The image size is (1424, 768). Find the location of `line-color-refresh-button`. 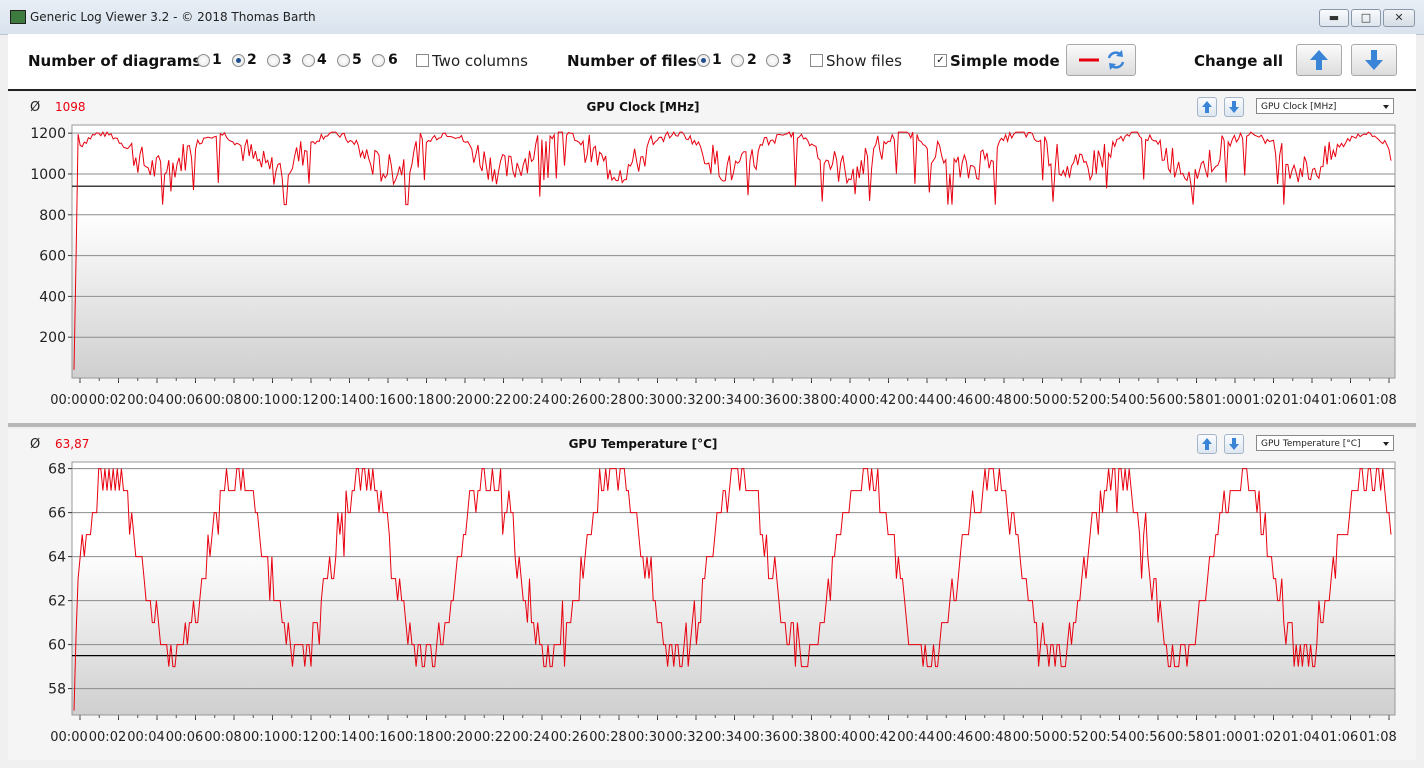

line-color-refresh-button is located at coordinates (1101, 60).